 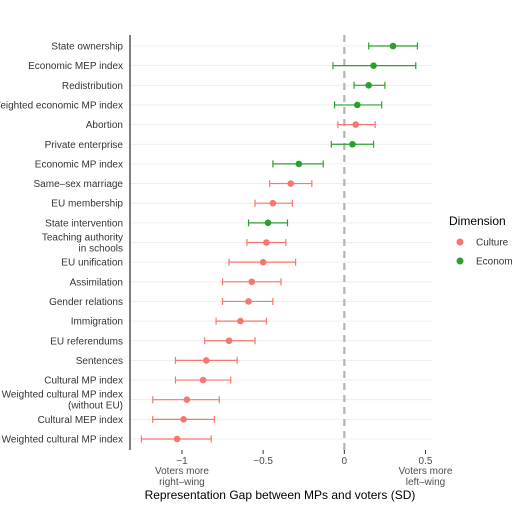 I want to click on y-tick-label-line: EU membership, so click(x=87, y=204).